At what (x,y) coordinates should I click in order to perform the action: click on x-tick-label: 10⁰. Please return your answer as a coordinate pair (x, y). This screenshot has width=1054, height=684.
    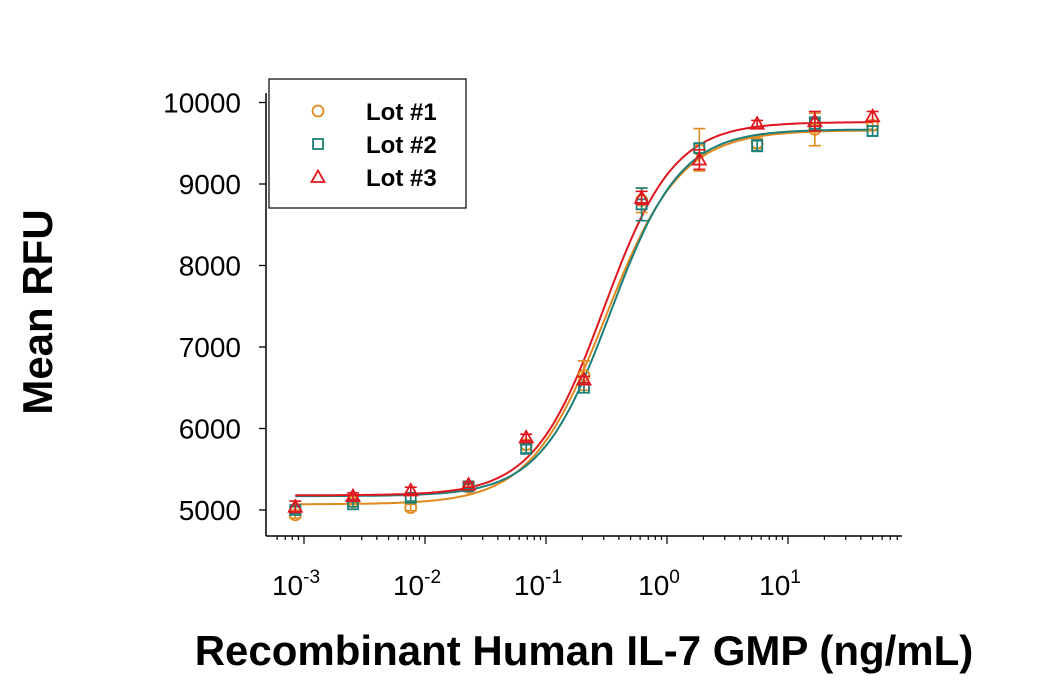
    Looking at the image, I should click on (659, 584).